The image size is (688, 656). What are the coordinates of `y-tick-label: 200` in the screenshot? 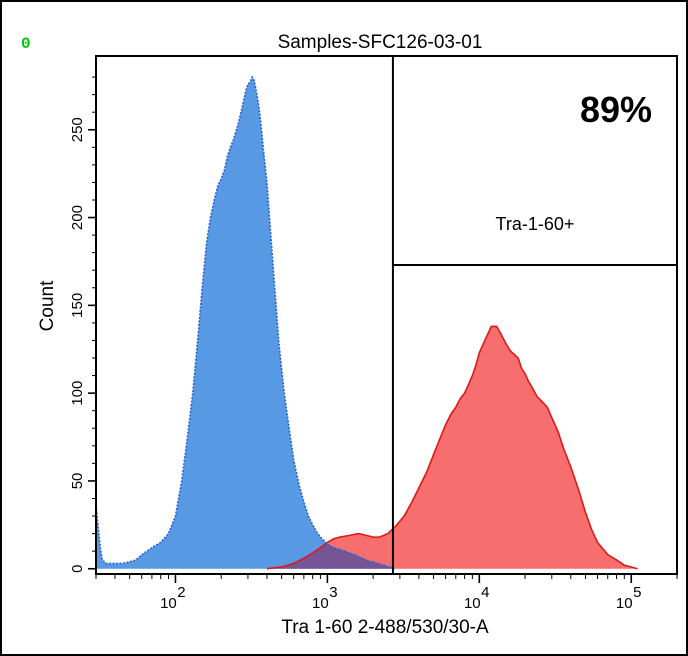 It's located at (77, 217).